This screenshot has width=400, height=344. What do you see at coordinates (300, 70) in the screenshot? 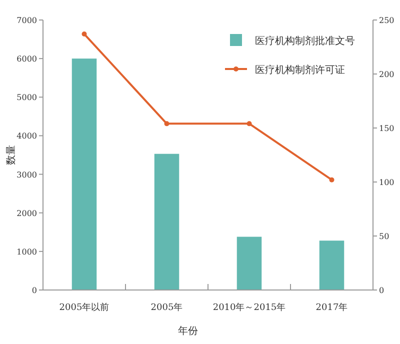
I see `legend-label: 医疗机构制剂许可证` at bounding box center [300, 70].